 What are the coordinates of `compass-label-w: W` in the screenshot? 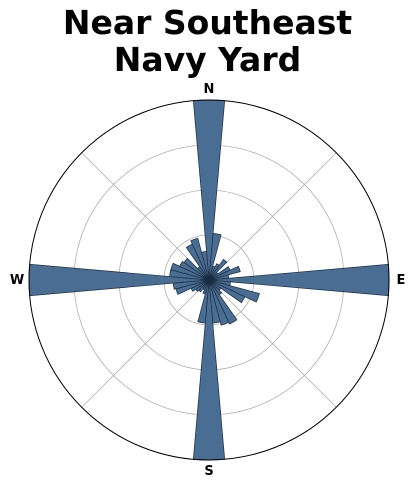 It's located at (17, 280).